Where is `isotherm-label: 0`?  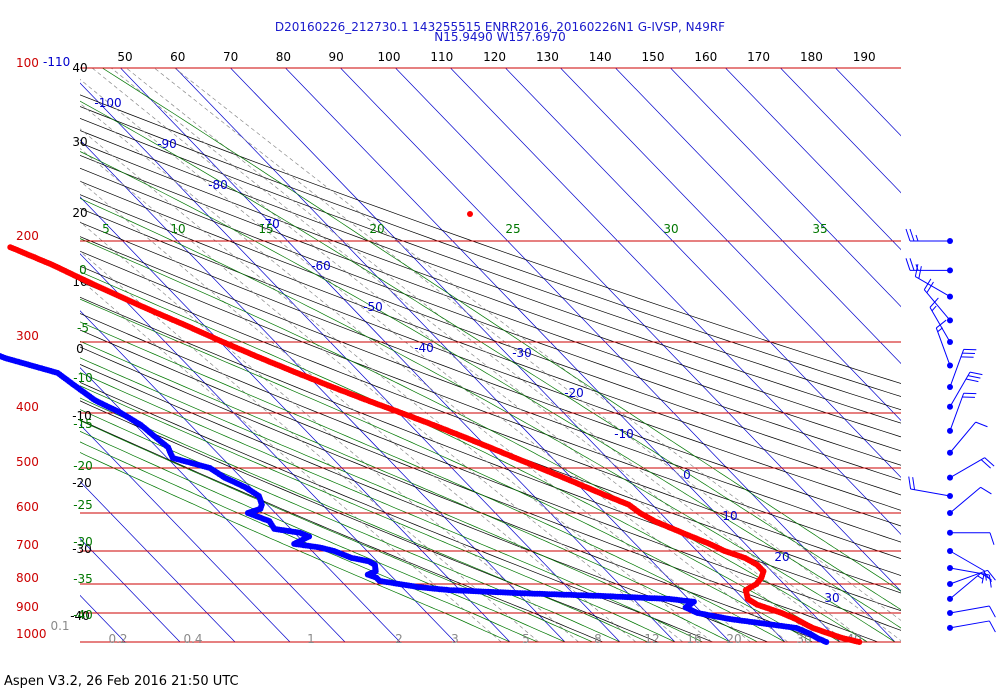 isotherm-label: 0 is located at coordinates (687, 475).